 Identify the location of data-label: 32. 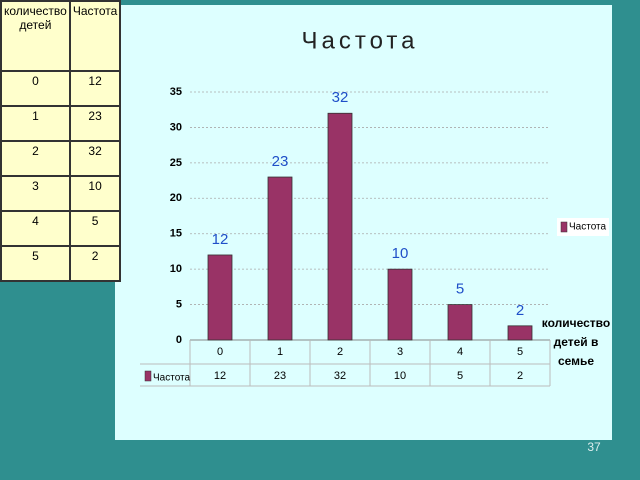
(340, 97).